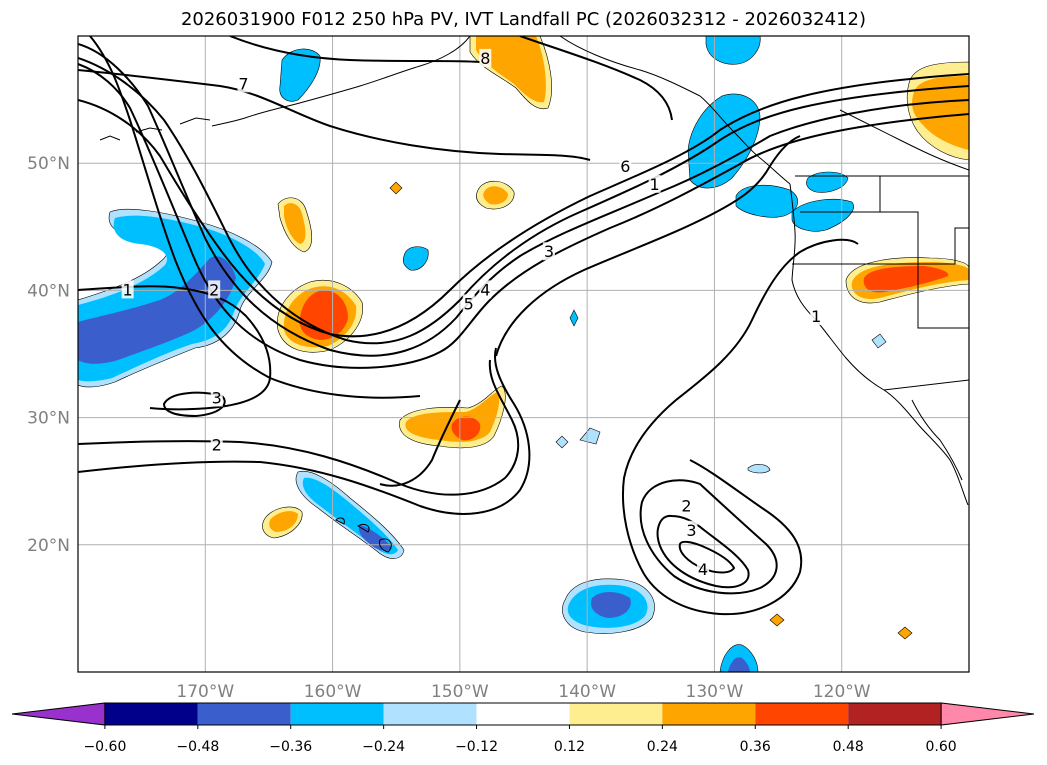  What do you see at coordinates (420, 443) in the screenshot?
I see `contour-2-trough` at bounding box center [420, 443].